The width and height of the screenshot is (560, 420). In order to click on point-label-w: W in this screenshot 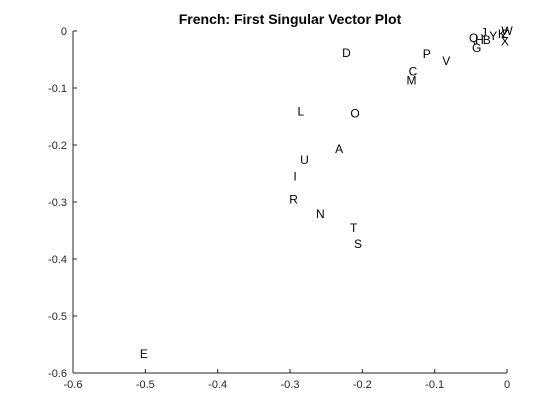, I will do `click(507, 31)`.